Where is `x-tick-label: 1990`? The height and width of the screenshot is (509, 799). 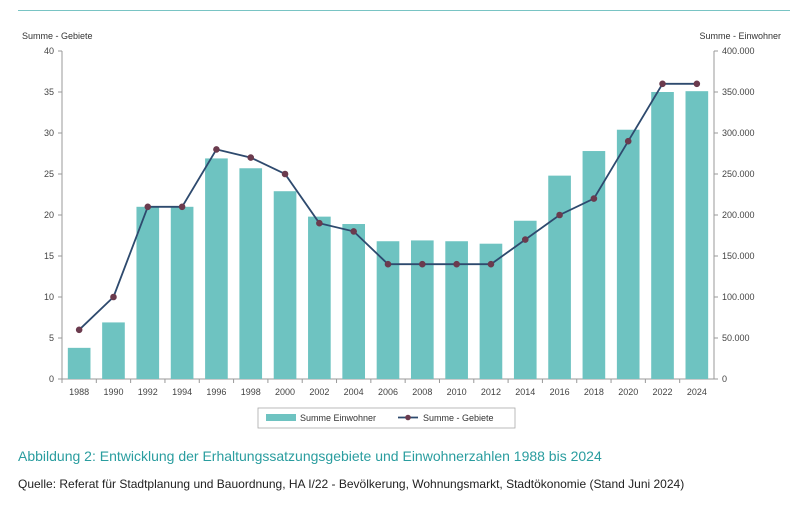 x-tick-label: 1990 is located at coordinates (113, 392).